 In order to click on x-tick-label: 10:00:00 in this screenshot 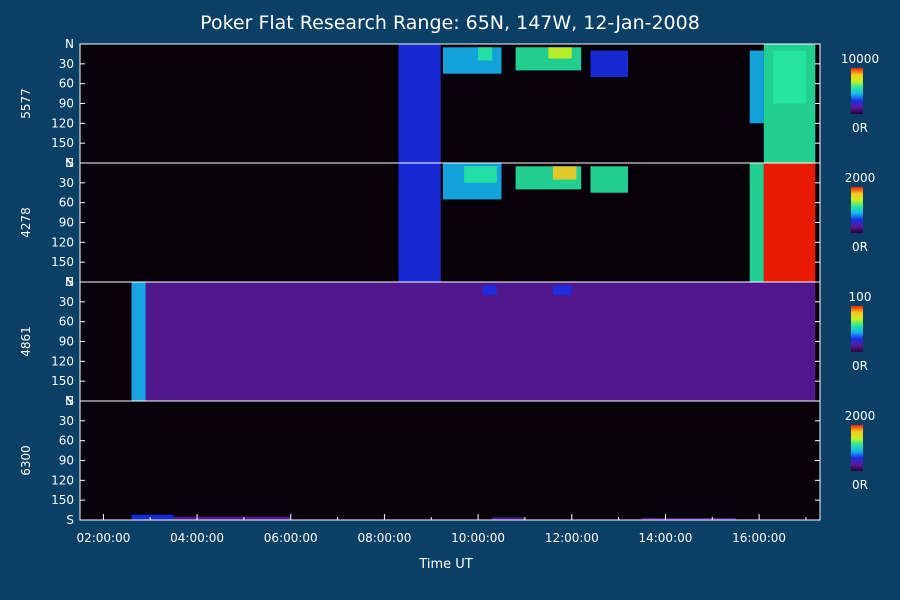, I will do `click(478, 538)`.